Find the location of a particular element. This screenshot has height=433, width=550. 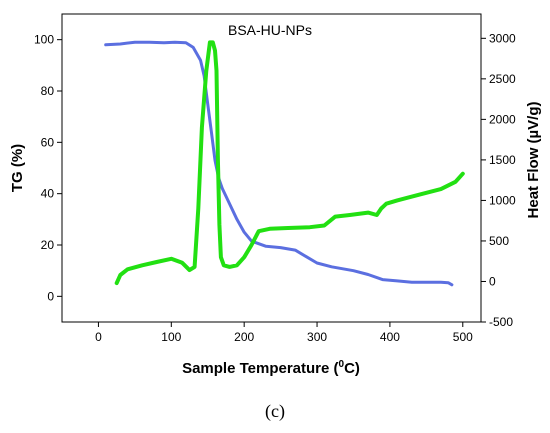

chart-title: BSA-HU-NPs is located at coordinates (270, 30).